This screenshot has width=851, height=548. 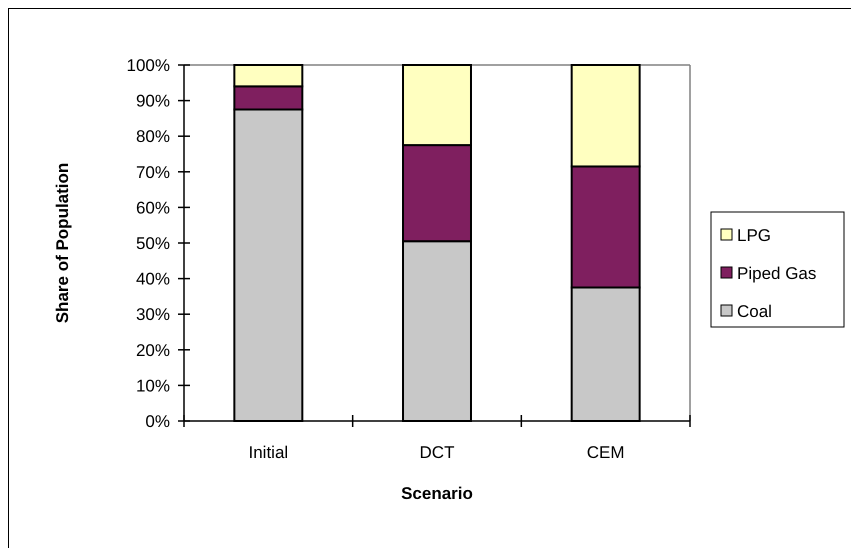 What do you see at coordinates (754, 235) in the screenshot?
I see `legend-label: LPG` at bounding box center [754, 235].